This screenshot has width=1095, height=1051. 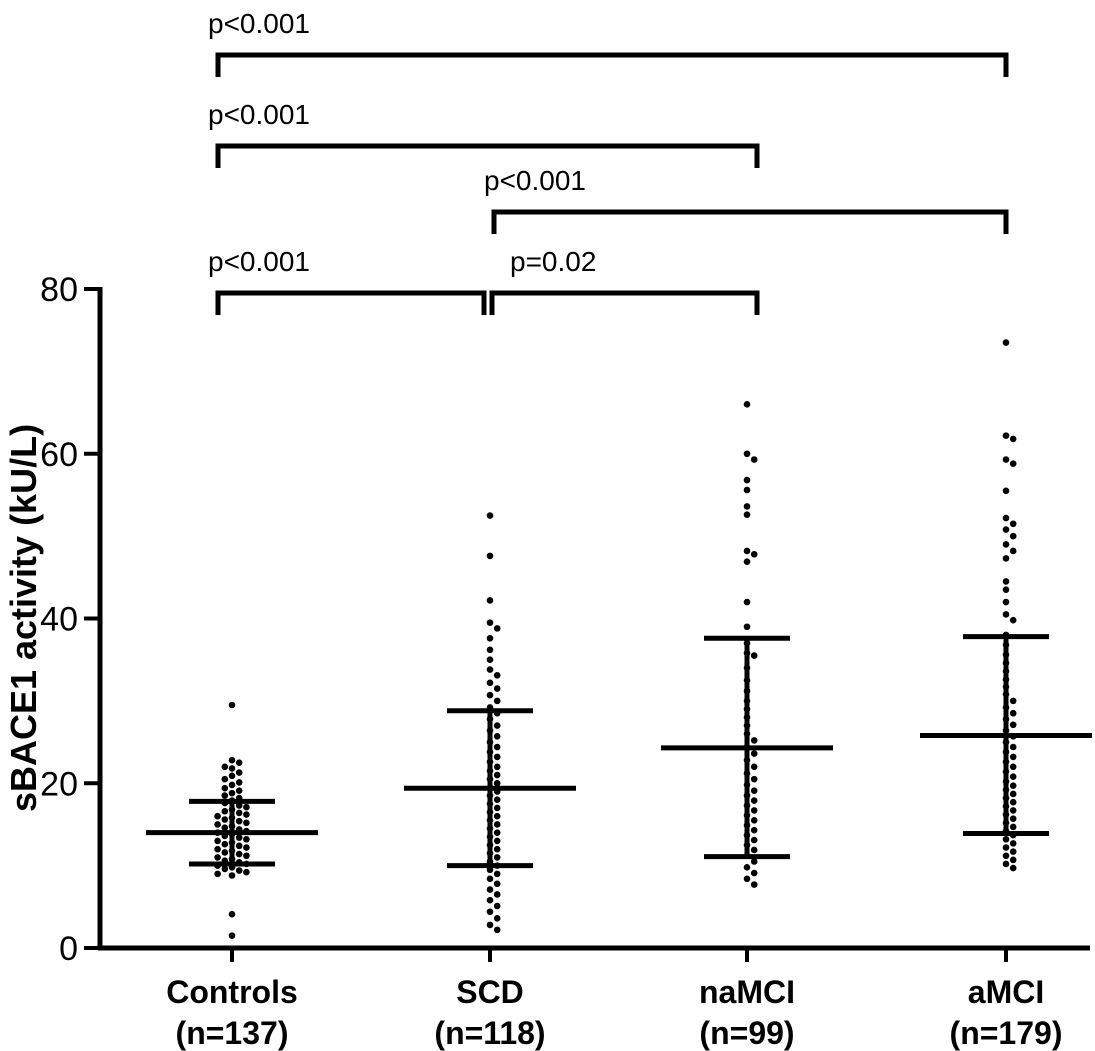 I want to click on x-label-n-naMCI: (n=99), so click(x=746, y=1033).